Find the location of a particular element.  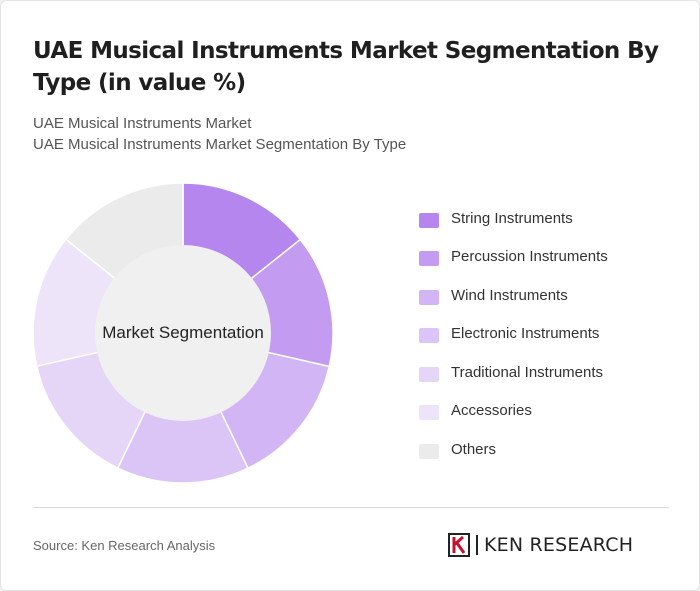

legend-item-percussion: Percussion Instruments is located at coordinates (549, 257).